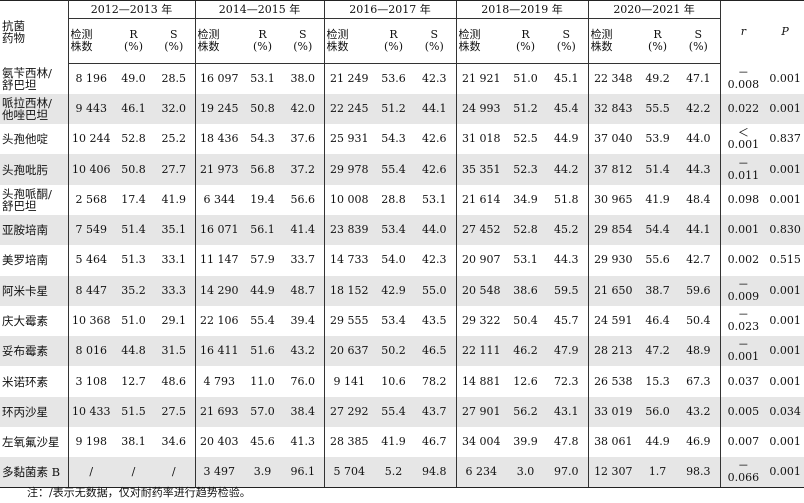 The height and width of the screenshot is (503, 804). What do you see at coordinates (303, 169) in the screenshot?
I see `table-cell: 37.2` at bounding box center [303, 169].